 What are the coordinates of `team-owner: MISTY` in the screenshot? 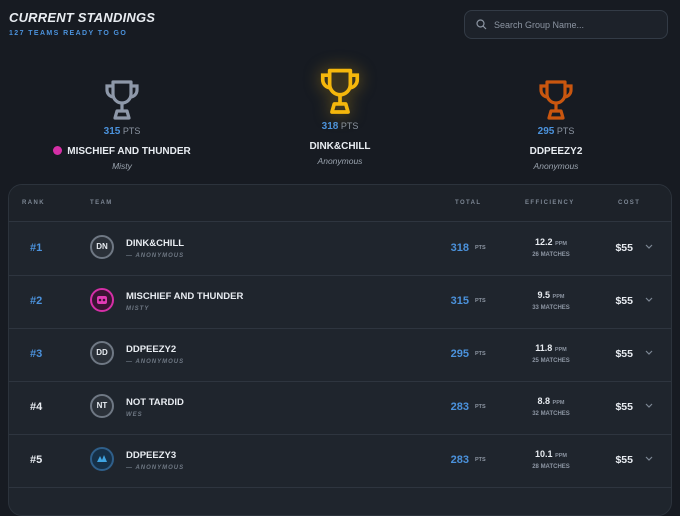 It's located at (138, 309).